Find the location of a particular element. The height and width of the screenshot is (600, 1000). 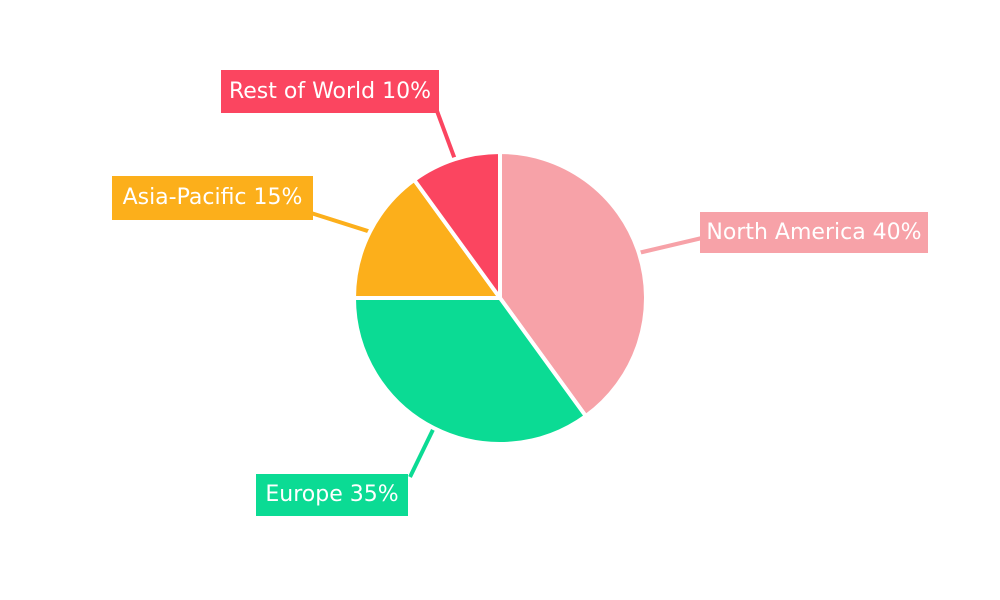

slice-label-rest-of-world: Rest of World 10% is located at coordinates (330, 91).